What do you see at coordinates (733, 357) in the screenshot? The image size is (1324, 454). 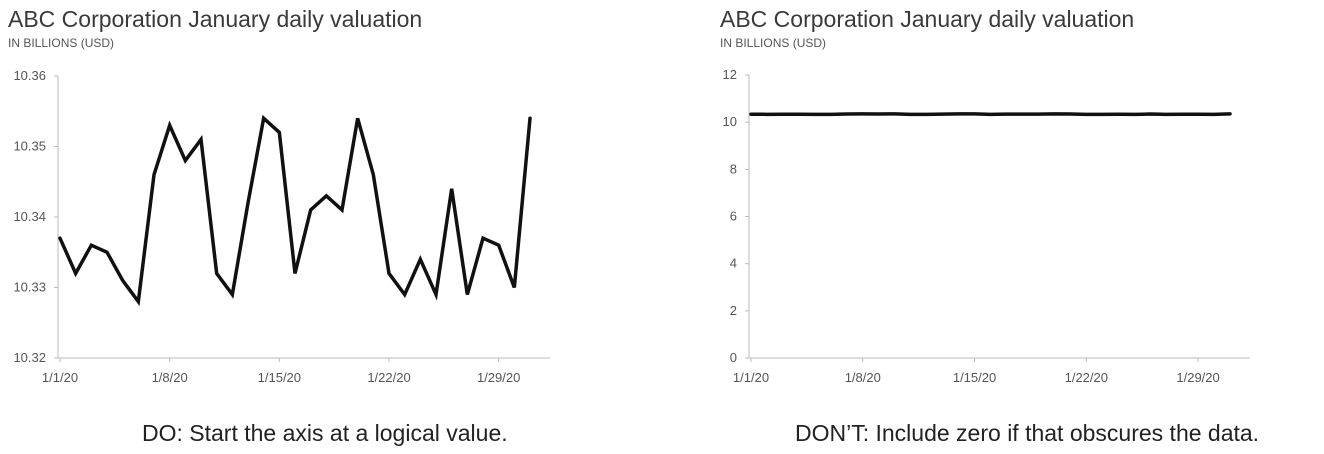 I see `y-tick-label: 0` at bounding box center [733, 357].